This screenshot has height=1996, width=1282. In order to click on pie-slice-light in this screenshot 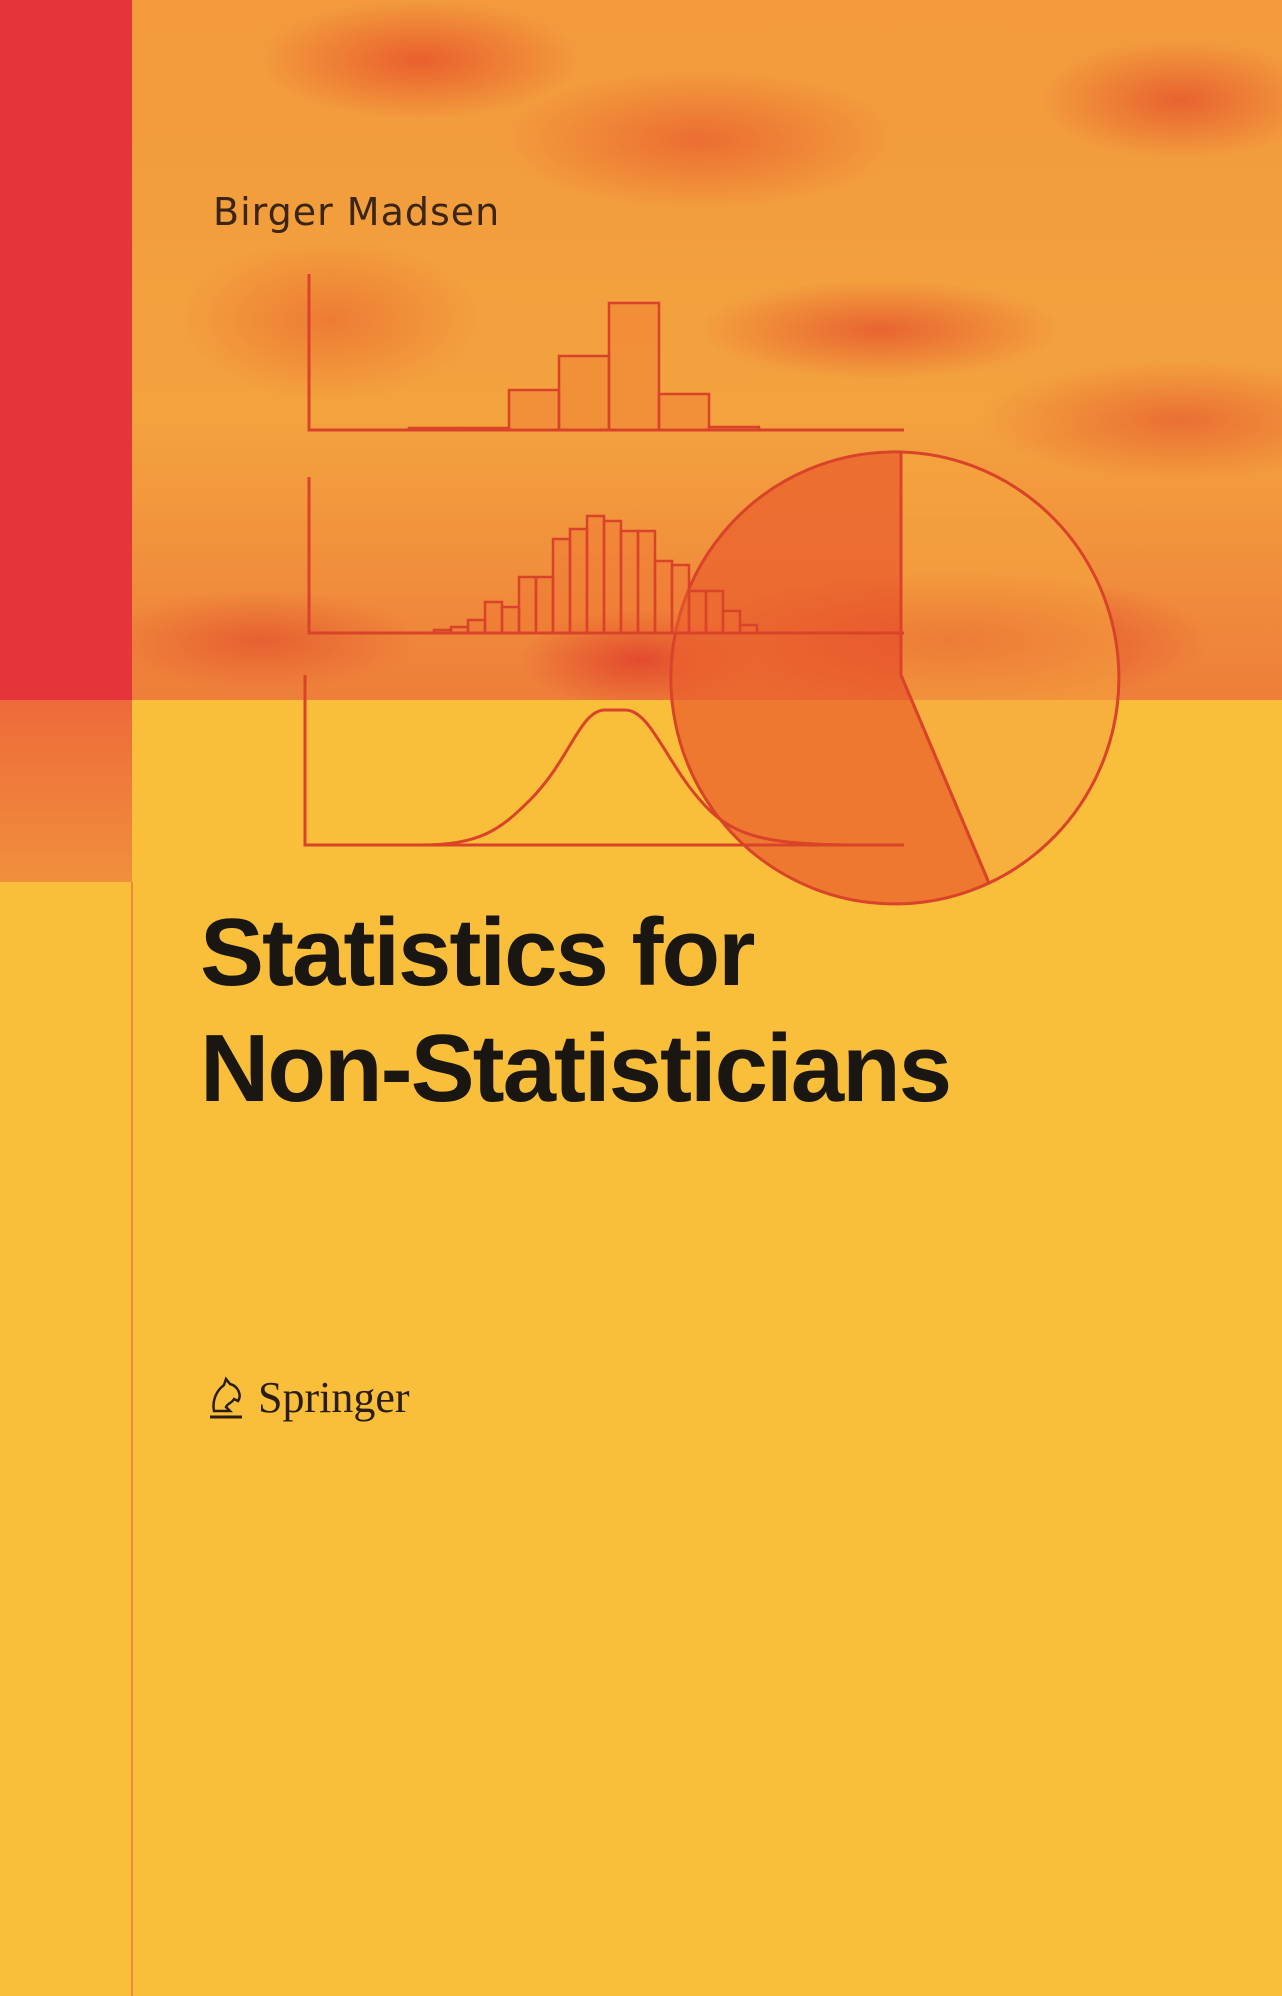, I will do `click(1010, 668)`.